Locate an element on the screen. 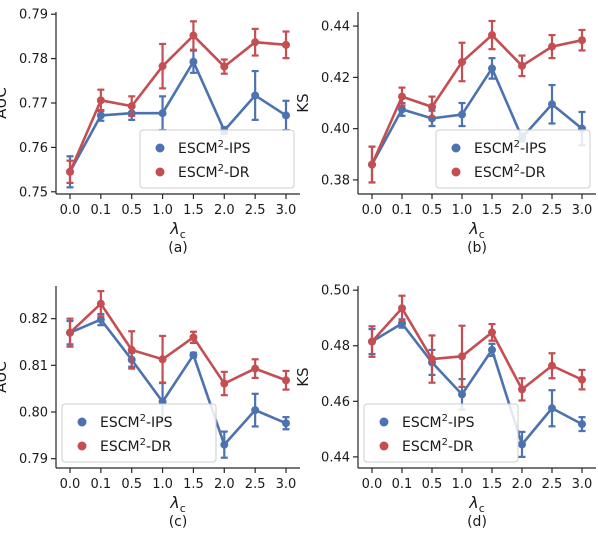 The width and height of the screenshot is (598, 540). y-tick-label: 0.40 is located at coordinates (335, 129).